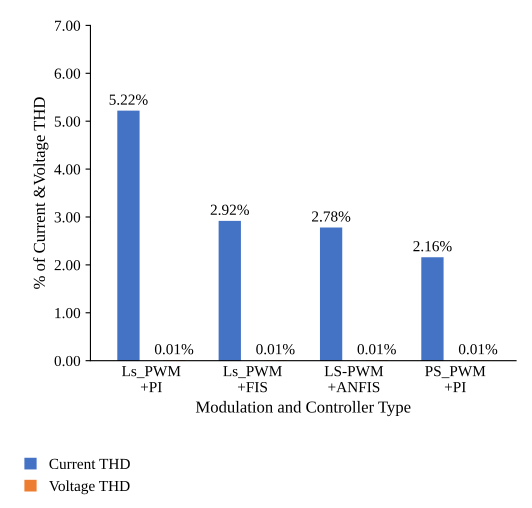  I want to click on data-label: 5.22%, so click(129, 99).